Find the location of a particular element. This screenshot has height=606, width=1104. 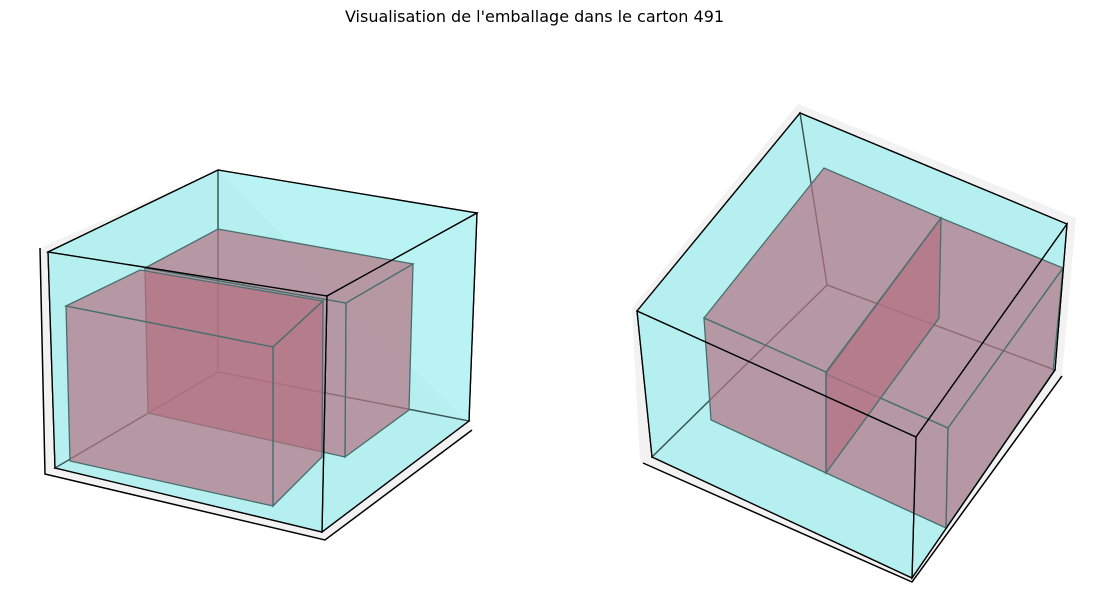

left-item-b is located at coordinates (194, 388).